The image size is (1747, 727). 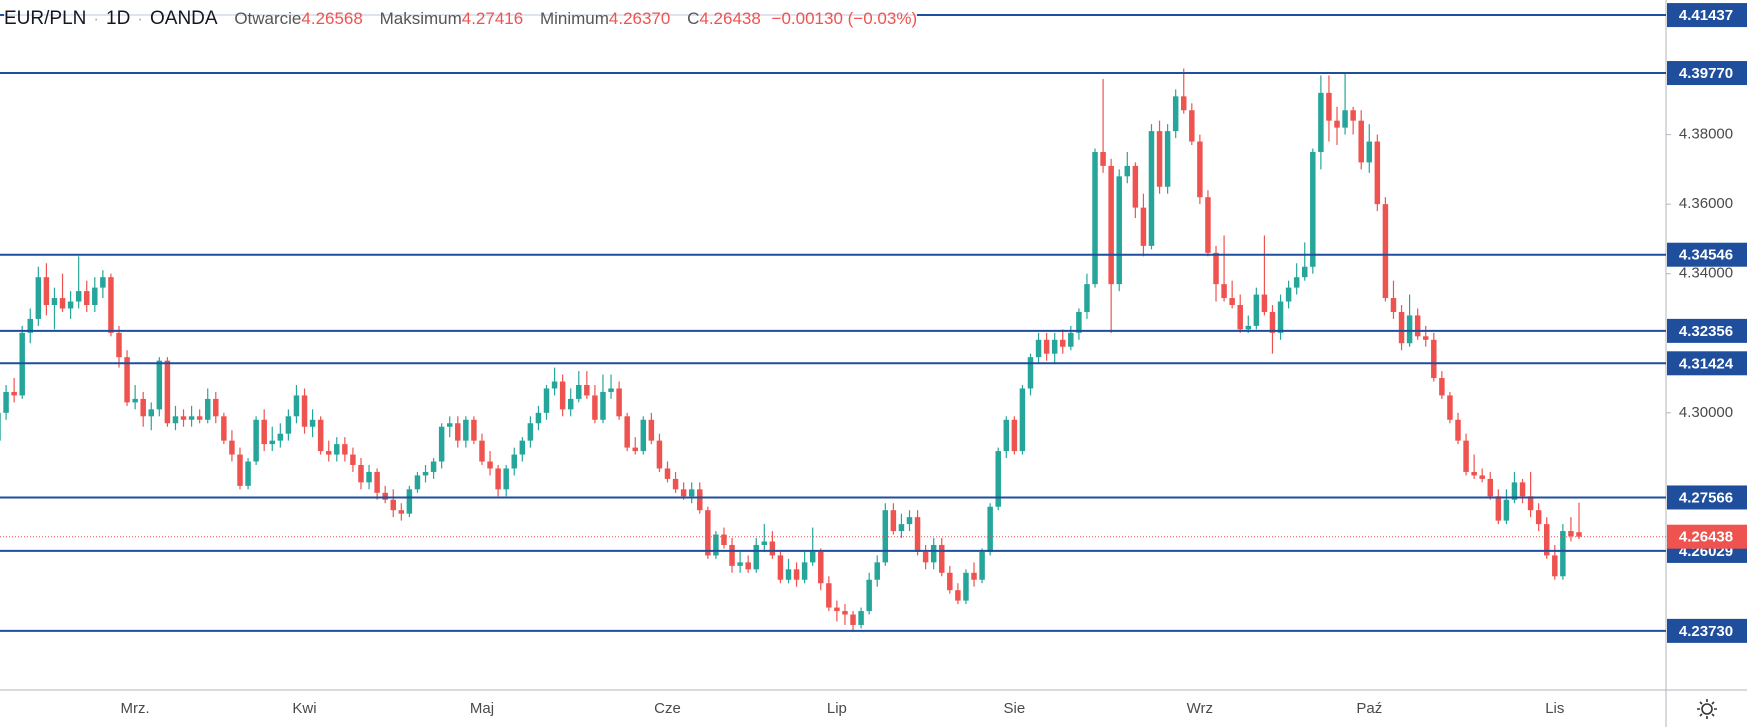 What do you see at coordinates (1369, 708) in the screenshot?
I see `x-tick-label: Paź` at bounding box center [1369, 708].